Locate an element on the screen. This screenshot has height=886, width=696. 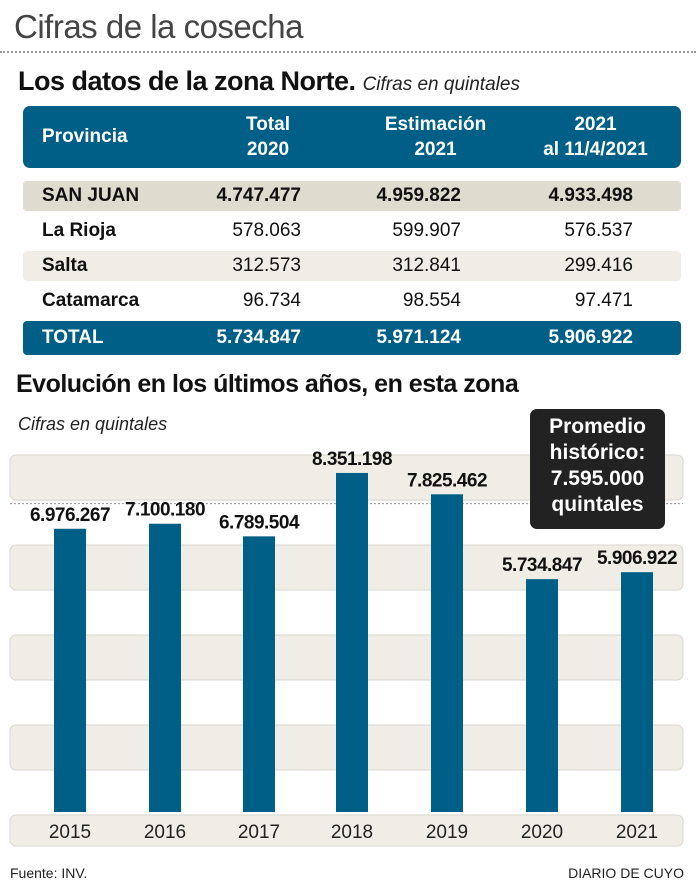
bar-2019 is located at coordinates (447, 653).